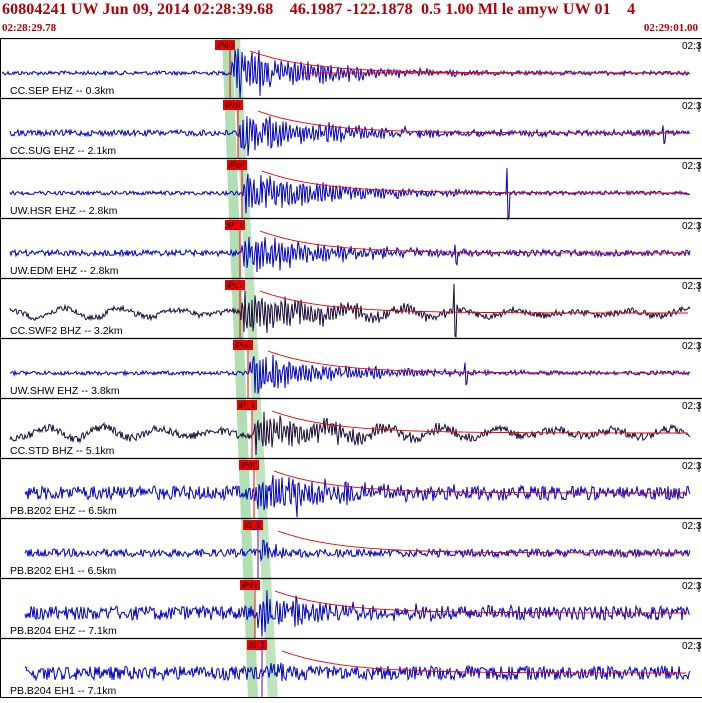 Image resolution: width=702 pixels, height=703 pixels. What do you see at coordinates (63, 571) in the screenshot?
I see `station-label: PB.B202 EH1 -- 6.5km` at bounding box center [63, 571].